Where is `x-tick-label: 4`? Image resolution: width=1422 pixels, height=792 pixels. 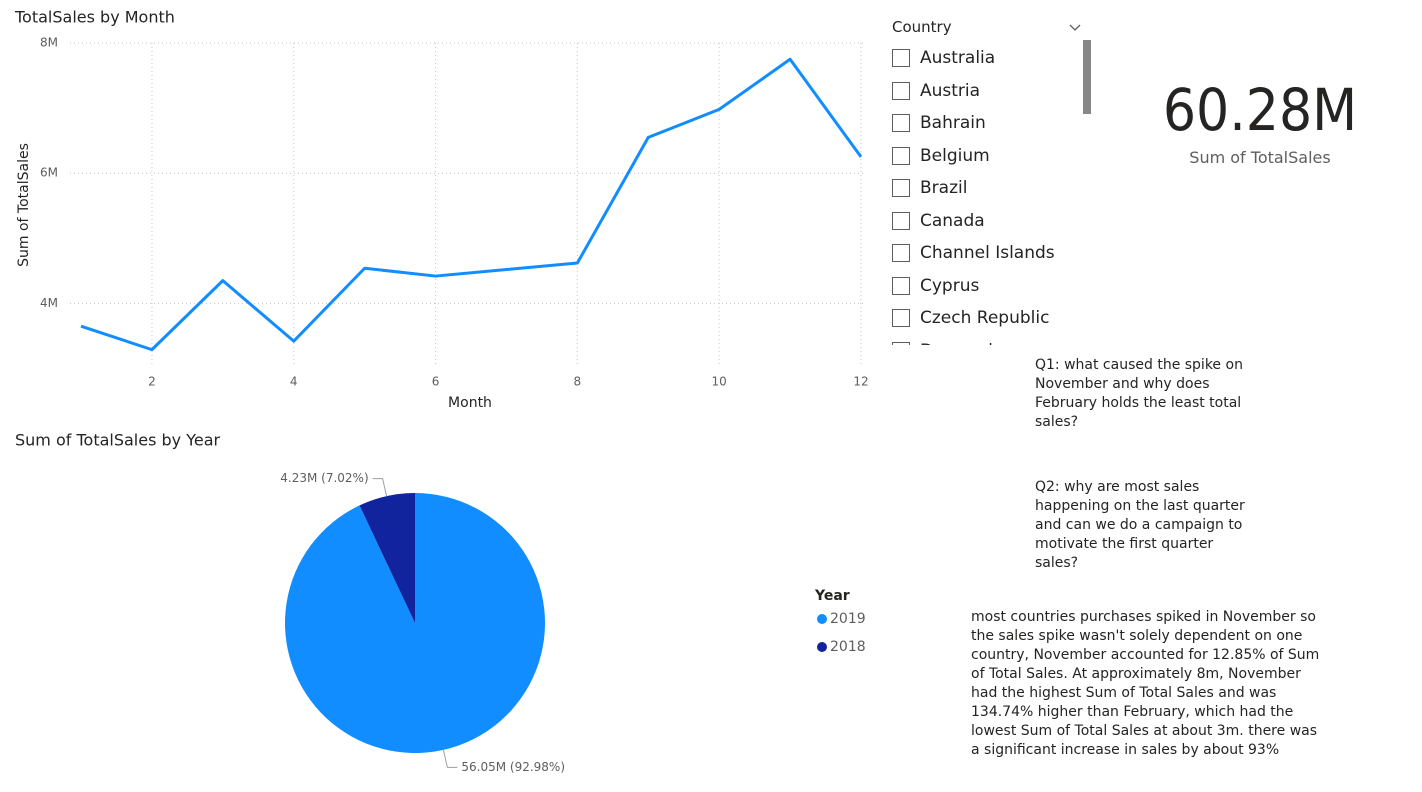 x-tick-label: 4 is located at coordinates (294, 382).